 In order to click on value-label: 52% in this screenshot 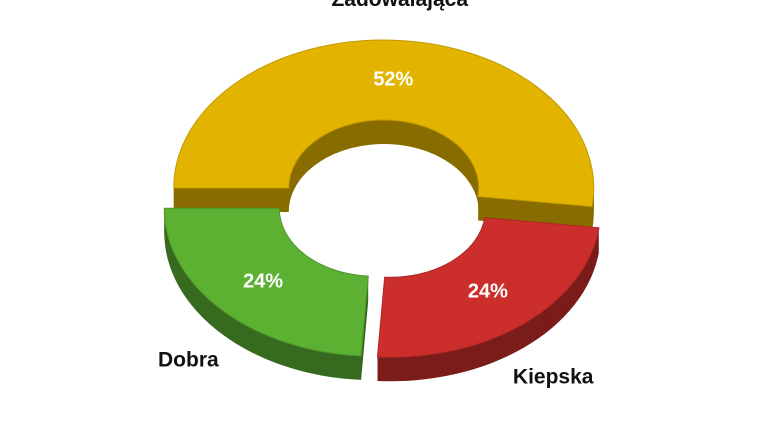, I will do `click(393, 80)`.